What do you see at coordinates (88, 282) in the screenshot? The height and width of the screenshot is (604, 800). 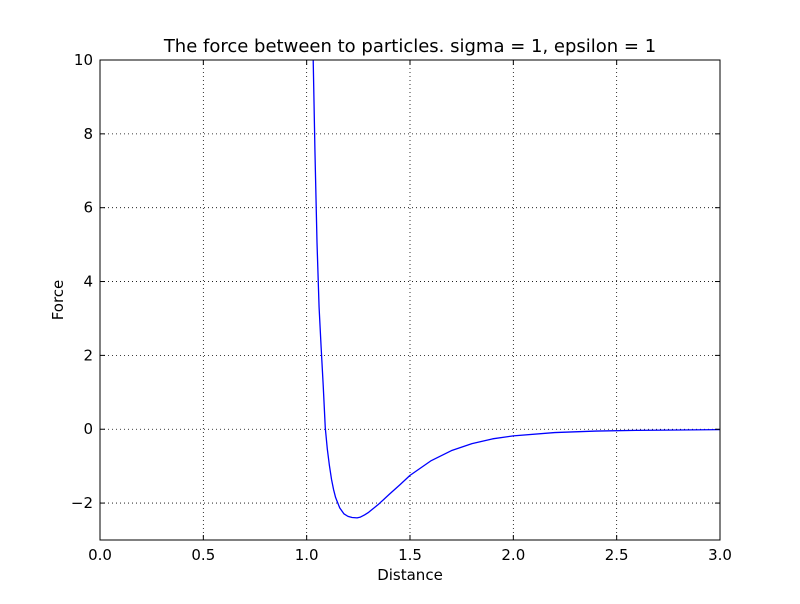 I see `y-tick-label: 4` at bounding box center [88, 282].